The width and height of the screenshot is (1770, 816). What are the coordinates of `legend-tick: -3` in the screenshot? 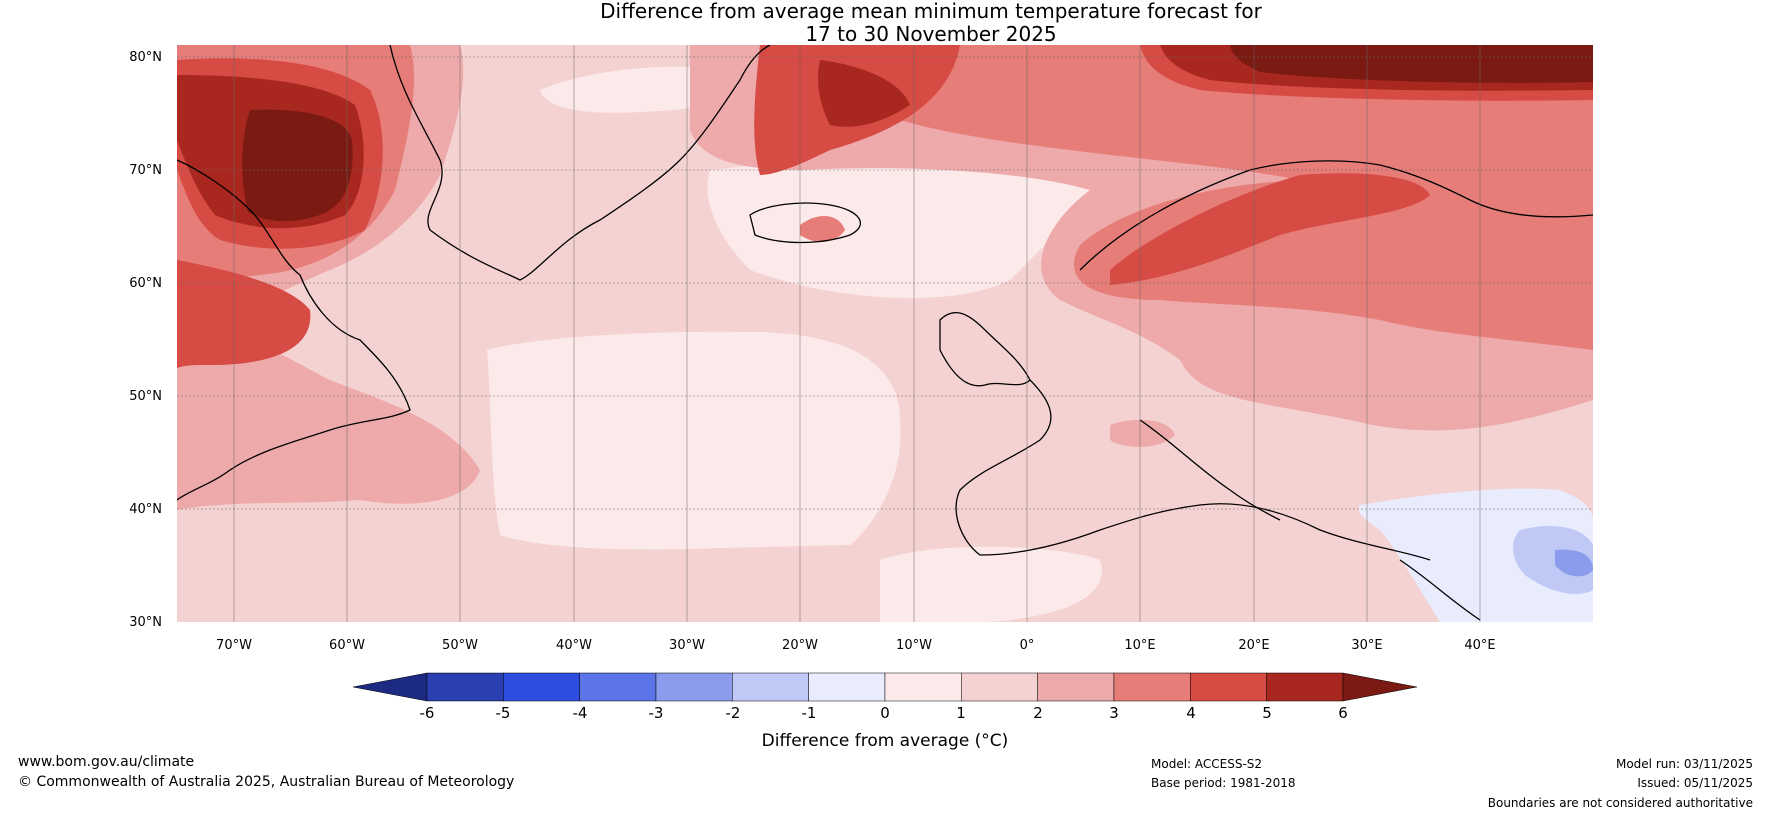 It's located at (656, 713).